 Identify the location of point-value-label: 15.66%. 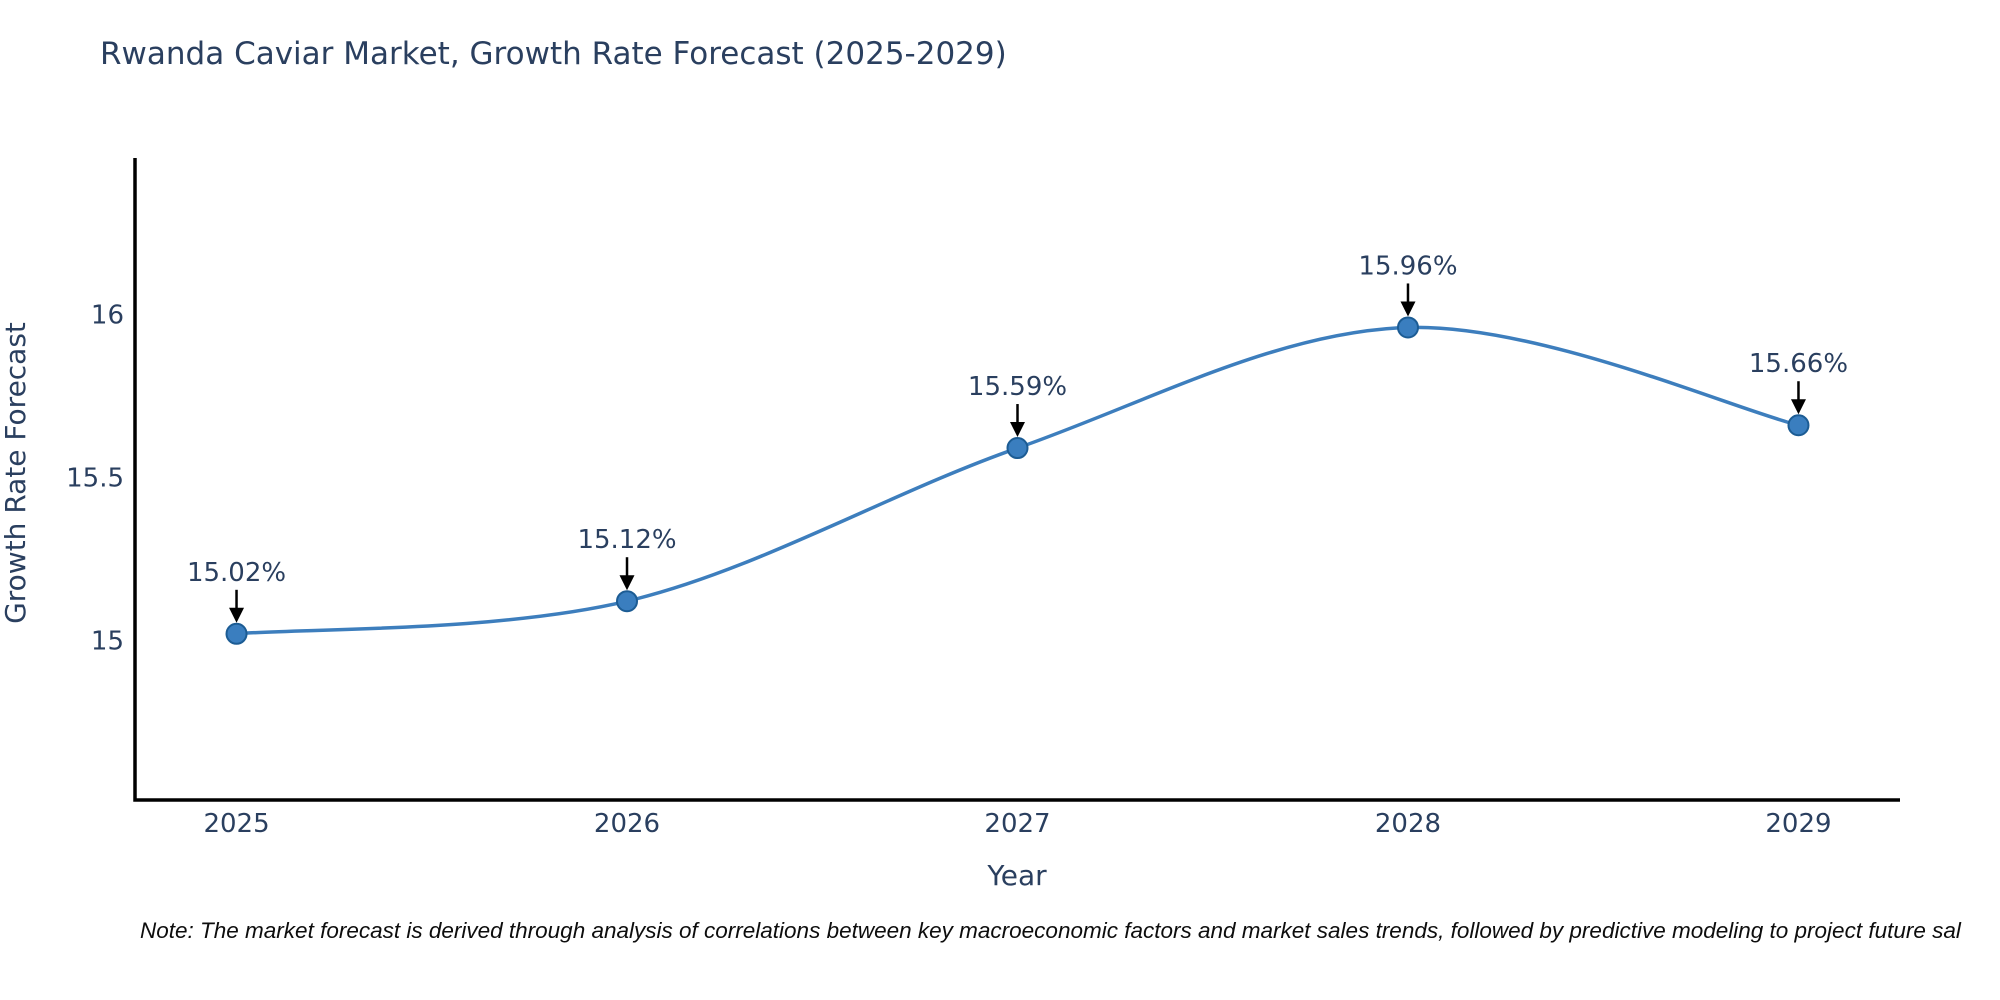
(1798, 364).